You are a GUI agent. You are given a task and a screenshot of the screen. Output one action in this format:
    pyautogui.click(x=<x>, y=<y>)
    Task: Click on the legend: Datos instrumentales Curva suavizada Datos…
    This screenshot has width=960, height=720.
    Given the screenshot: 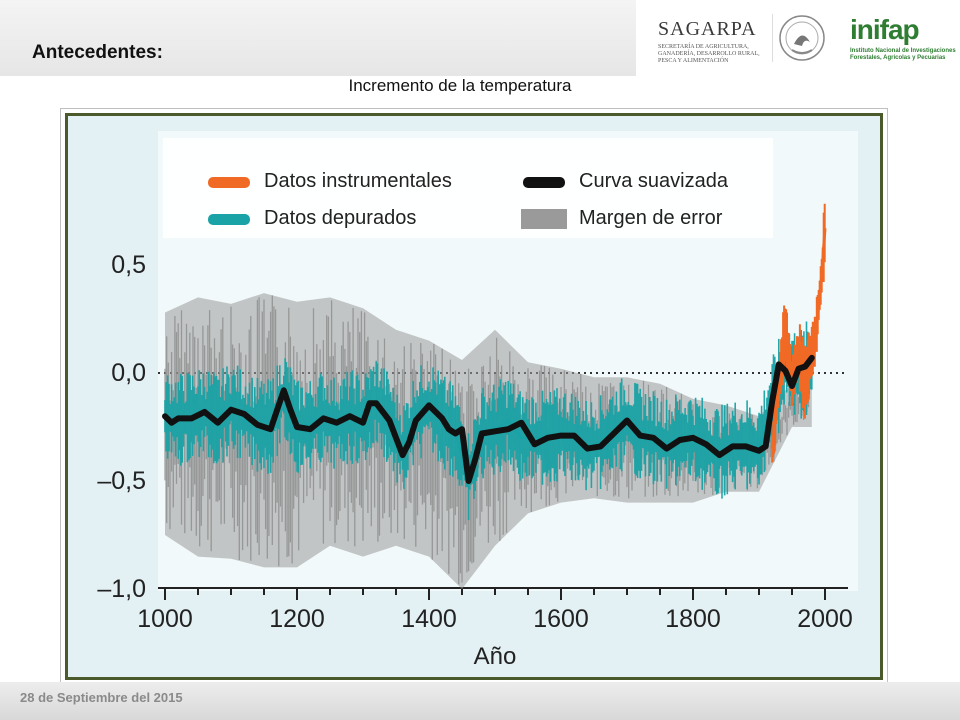 What is the action you would take?
    pyautogui.click(x=468, y=199)
    